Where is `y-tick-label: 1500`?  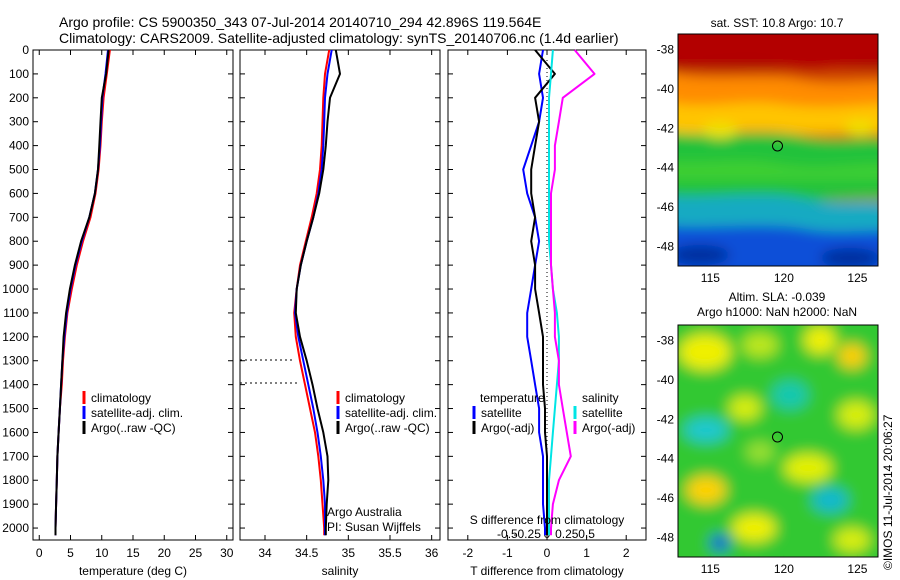 y-tick-label: 1500 is located at coordinates (15, 409).